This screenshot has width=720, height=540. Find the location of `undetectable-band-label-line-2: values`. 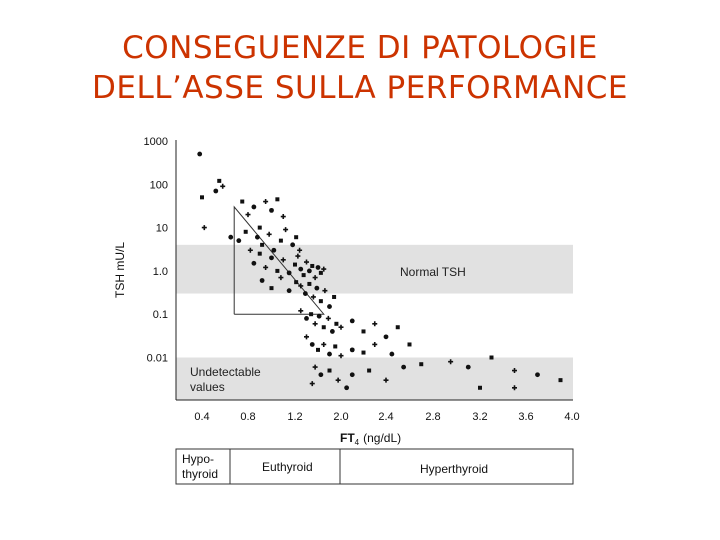

undetectable-band-label-line-2: values is located at coordinates (207, 387).